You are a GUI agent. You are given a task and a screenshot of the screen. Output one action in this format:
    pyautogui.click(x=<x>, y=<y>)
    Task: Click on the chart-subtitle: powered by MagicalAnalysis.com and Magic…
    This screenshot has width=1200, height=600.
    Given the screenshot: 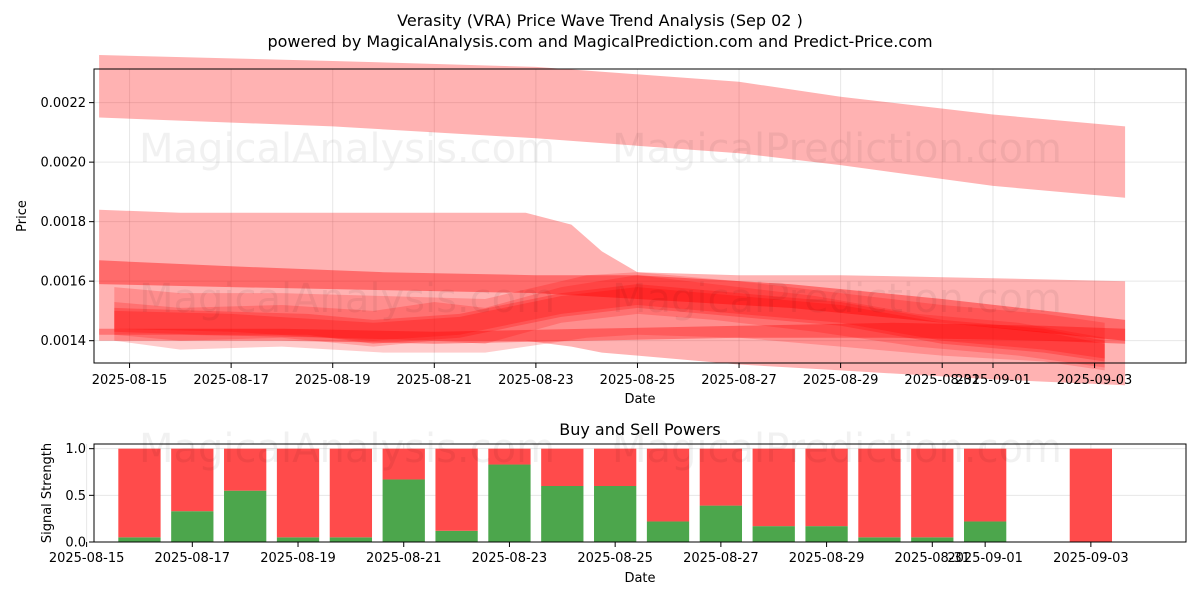 What is the action you would take?
    pyautogui.click(x=599, y=41)
    